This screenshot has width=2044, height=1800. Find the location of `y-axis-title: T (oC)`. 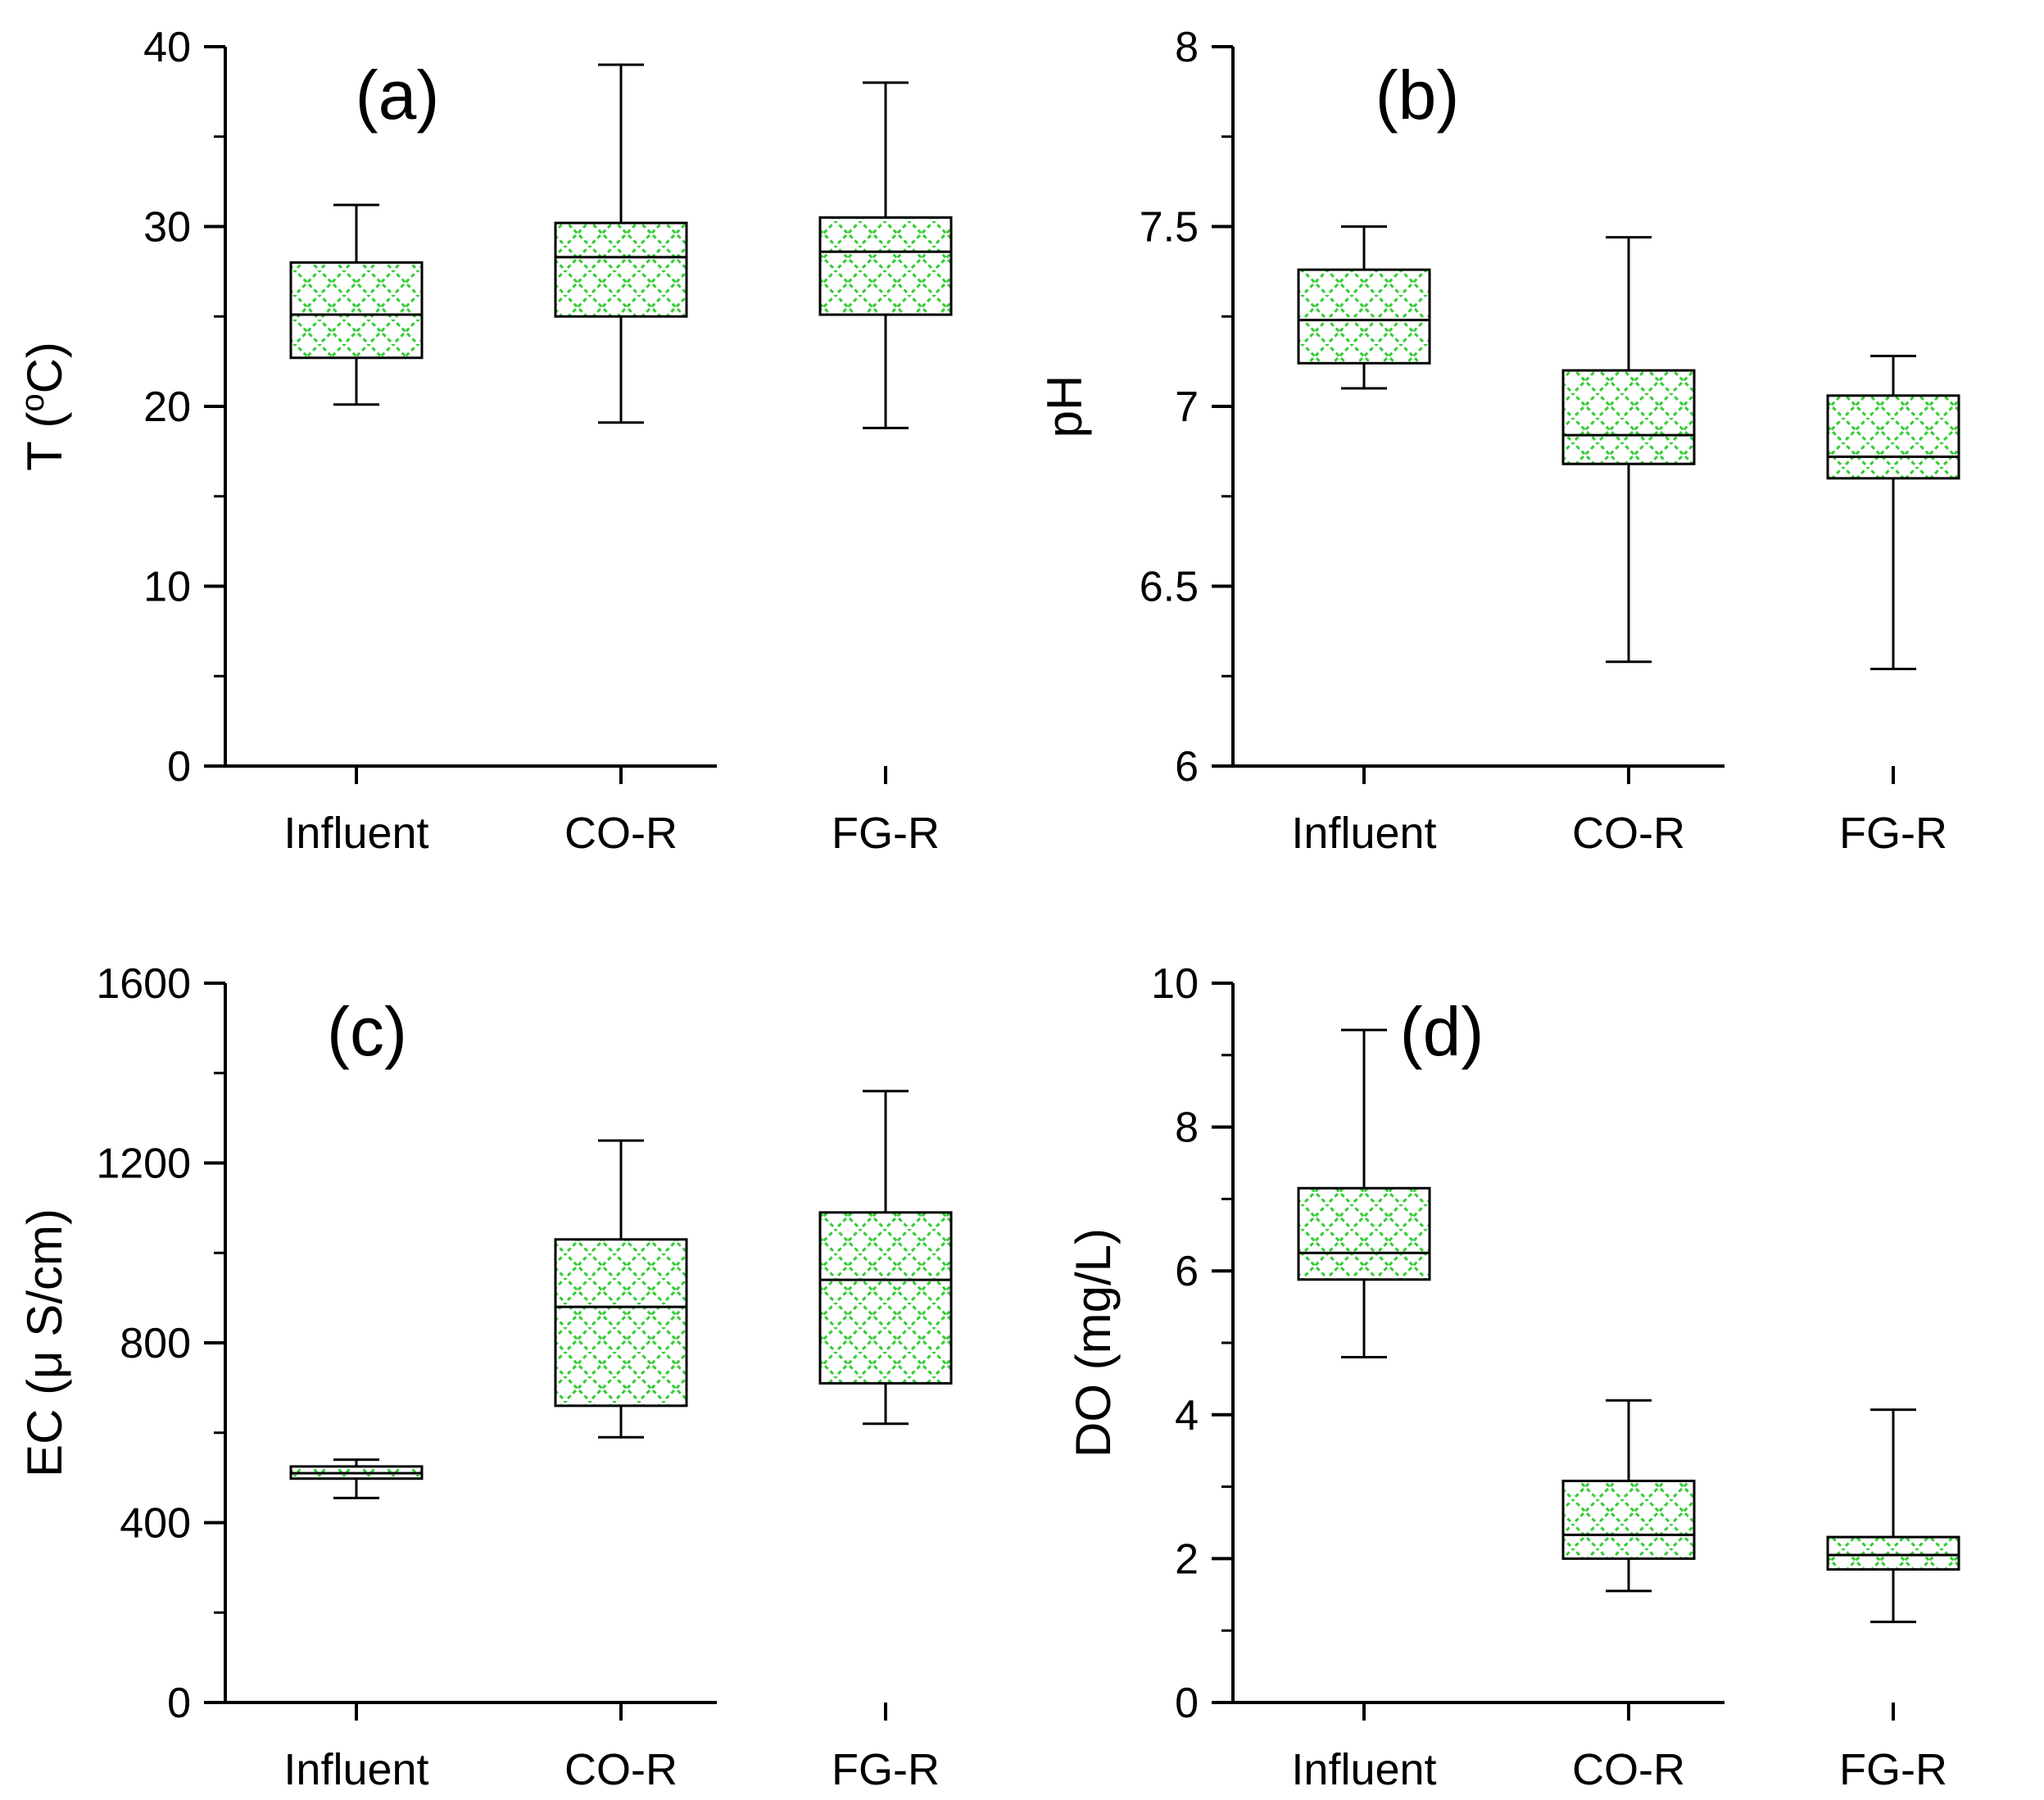

y-axis-title: T (oC) is located at coordinates (43, 407).